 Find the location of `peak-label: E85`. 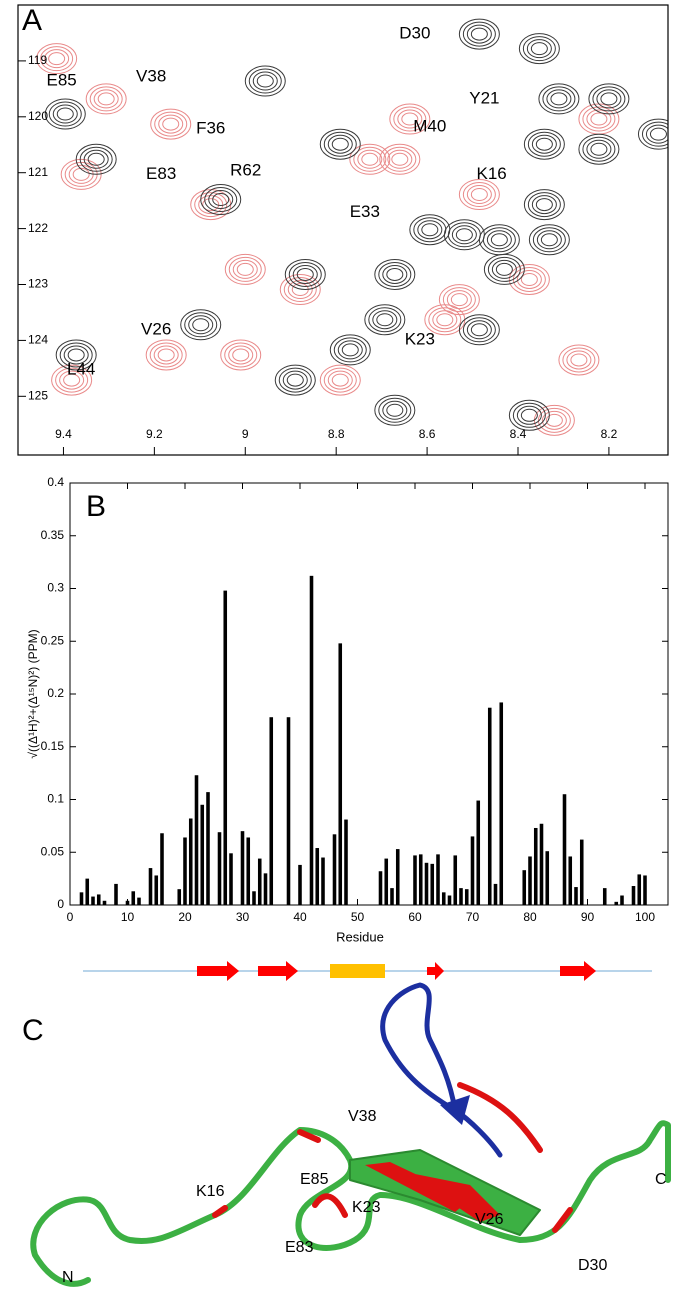

peak-label: E85 is located at coordinates (62, 80).